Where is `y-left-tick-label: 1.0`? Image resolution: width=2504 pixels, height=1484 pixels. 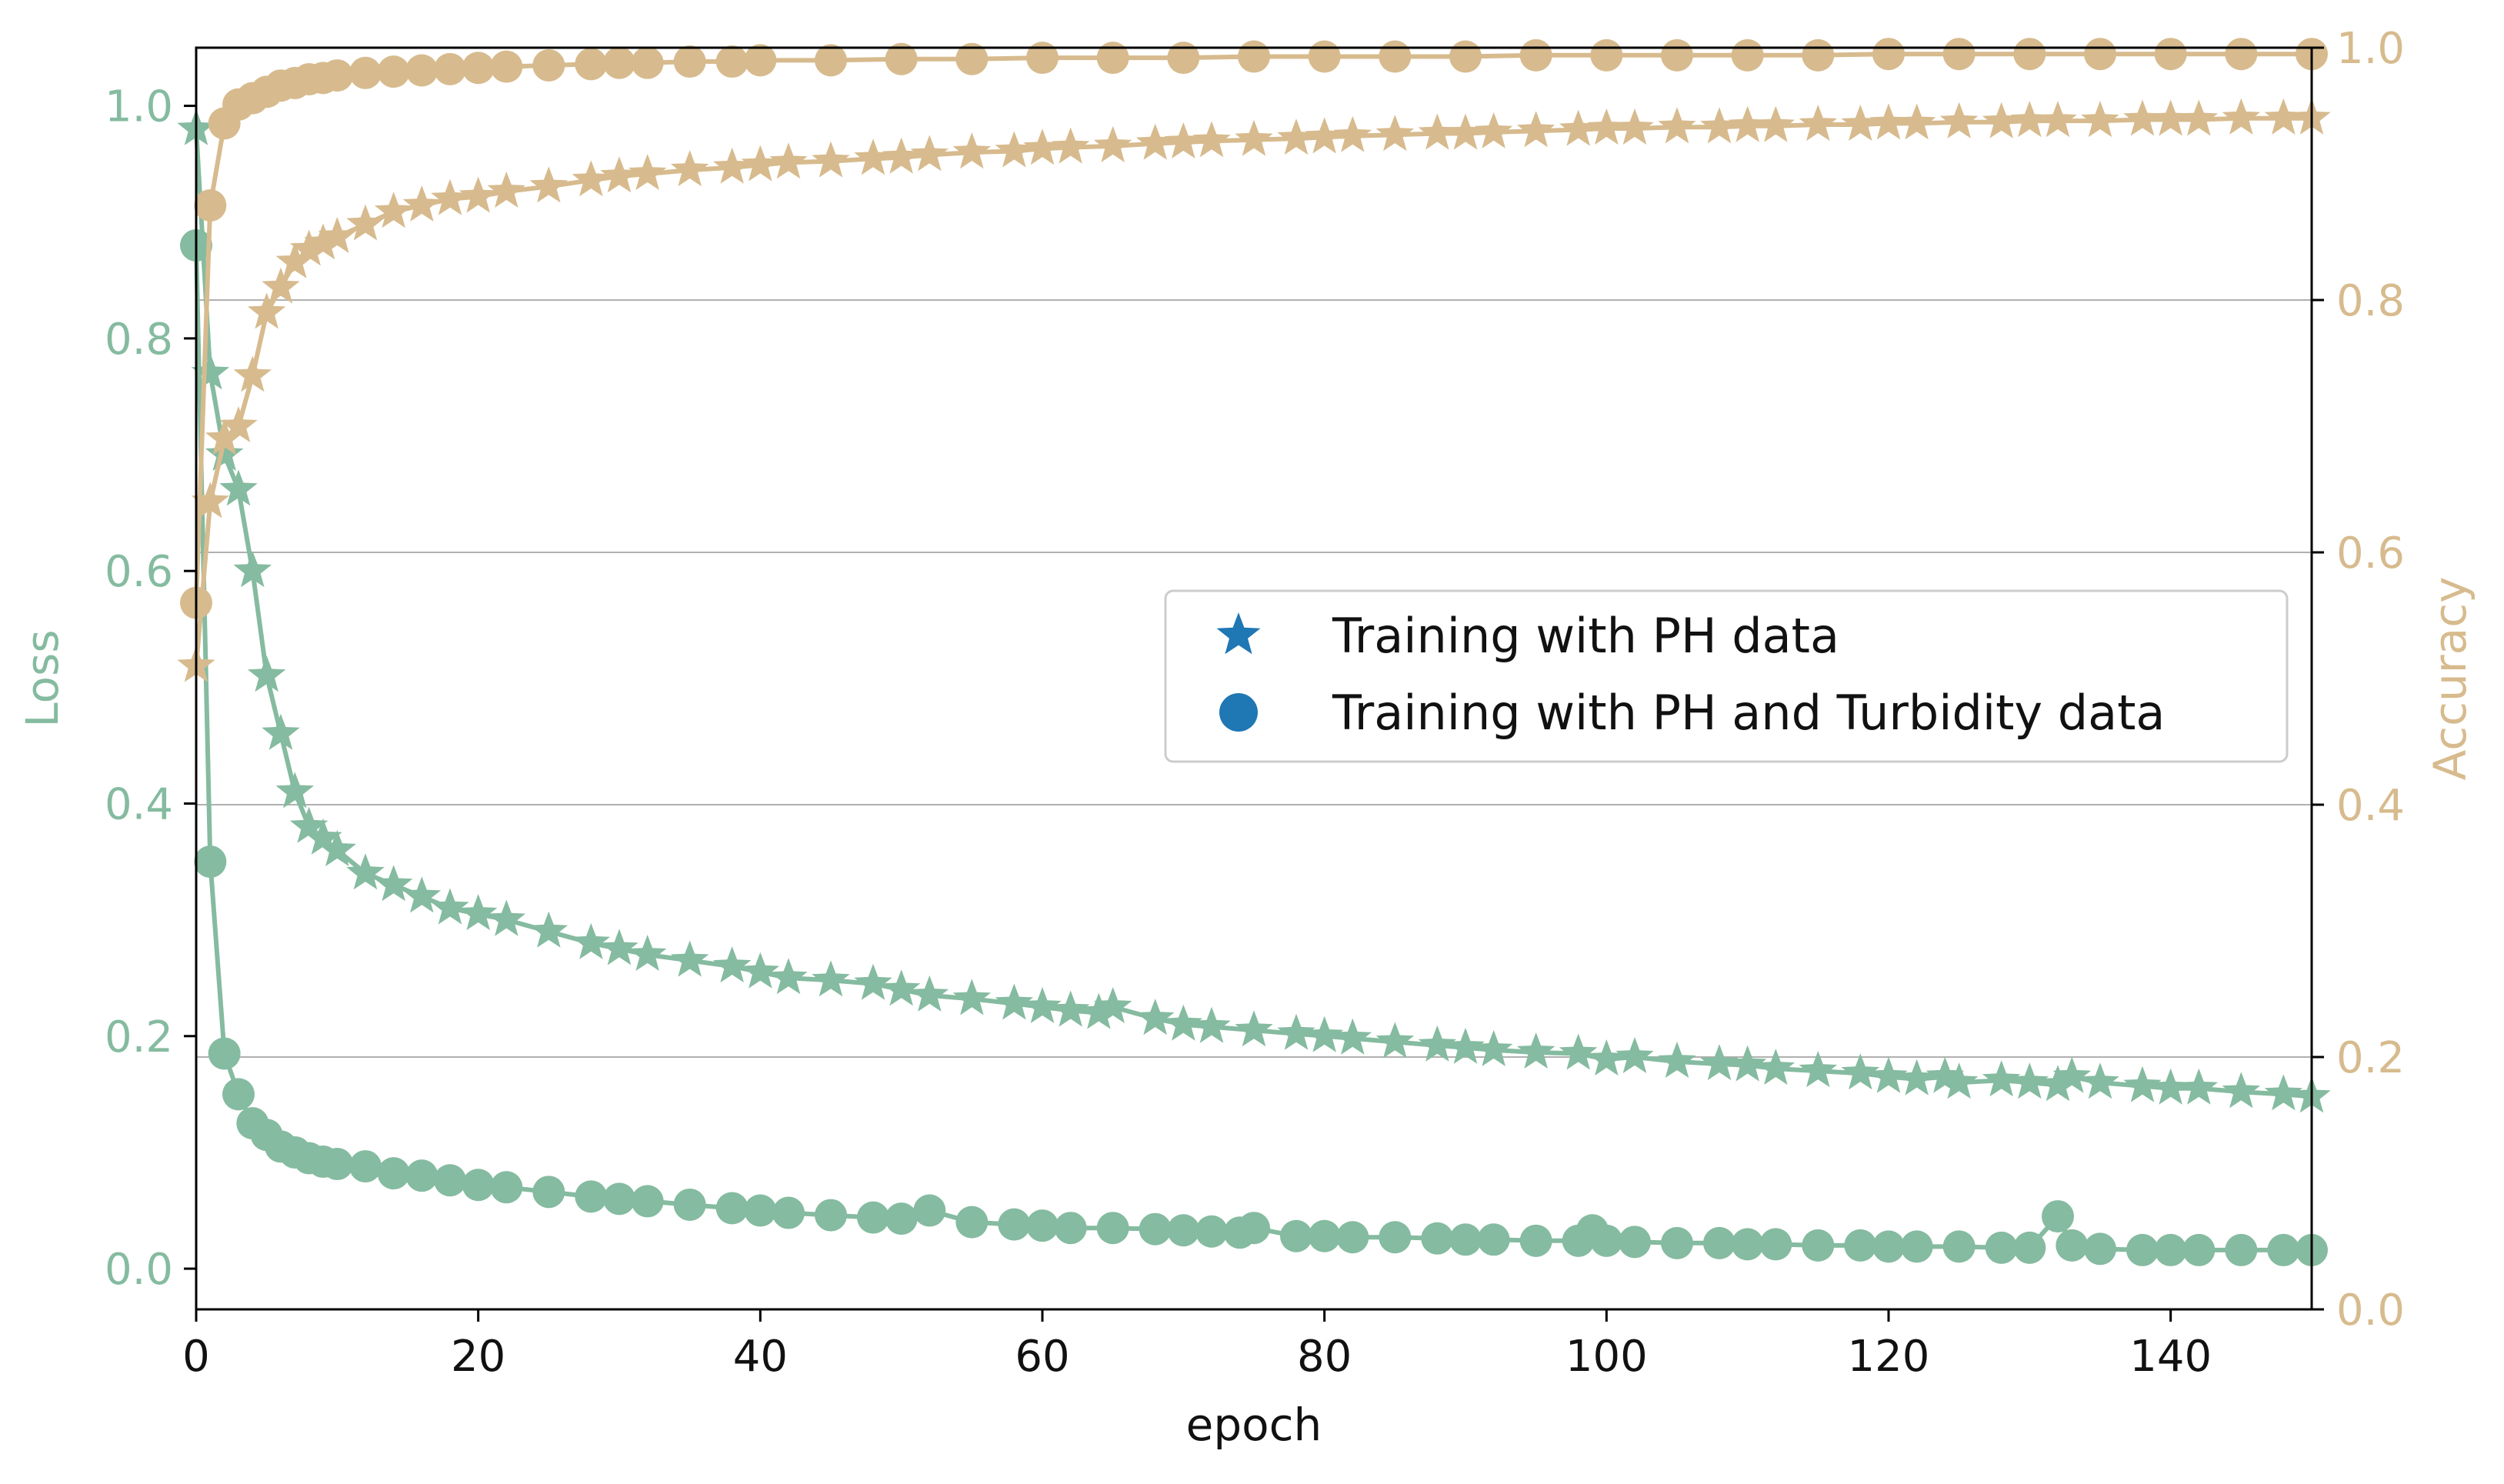 y-left-tick-label: 1.0 is located at coordinates (139, 107).